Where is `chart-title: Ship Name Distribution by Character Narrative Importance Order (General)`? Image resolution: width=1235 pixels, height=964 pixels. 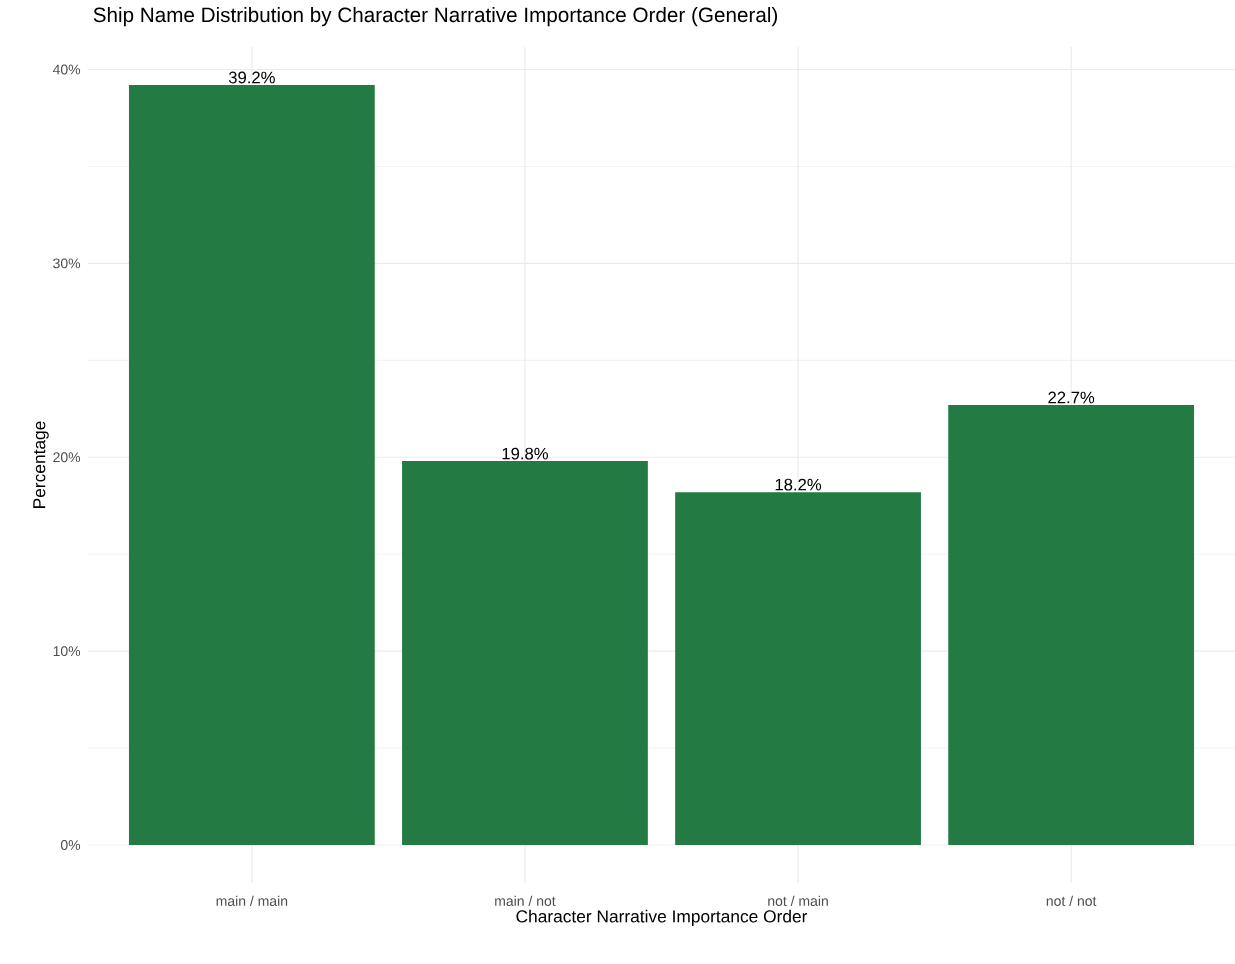 chart-title: Ship Name Distribution by Character Narrative Importance Order (General) is located at coordinates (435, 17).